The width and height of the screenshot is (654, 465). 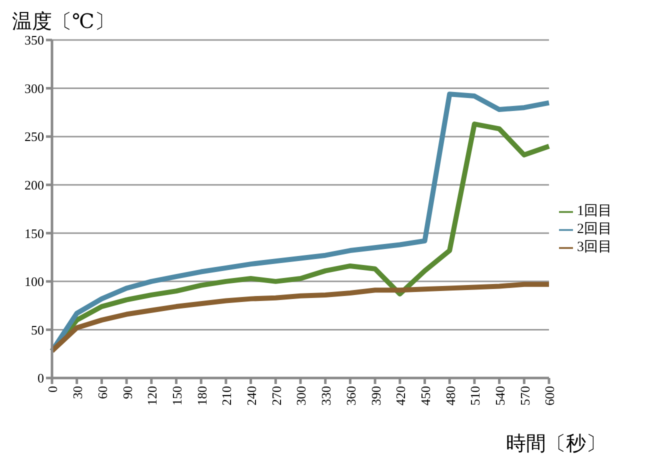 What do you see at coordinates (41, 378) in the screenshot?
I see `y-tick-label: 0` at bounding box center [41, 378].